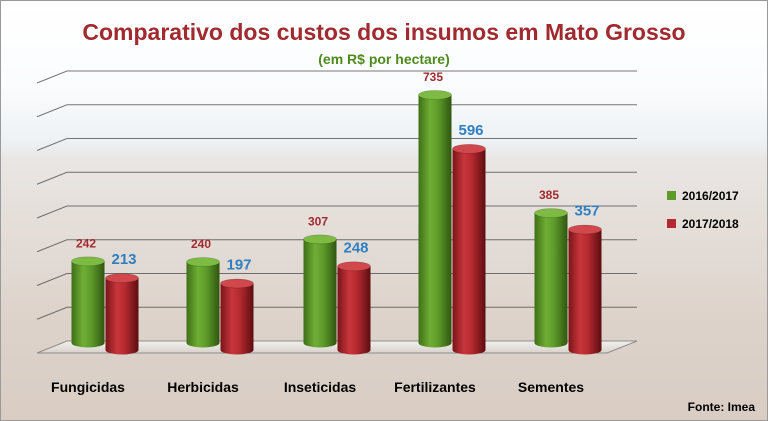  I want to click on category-label-fungicidas: Fungicidas, so click(88, 387).